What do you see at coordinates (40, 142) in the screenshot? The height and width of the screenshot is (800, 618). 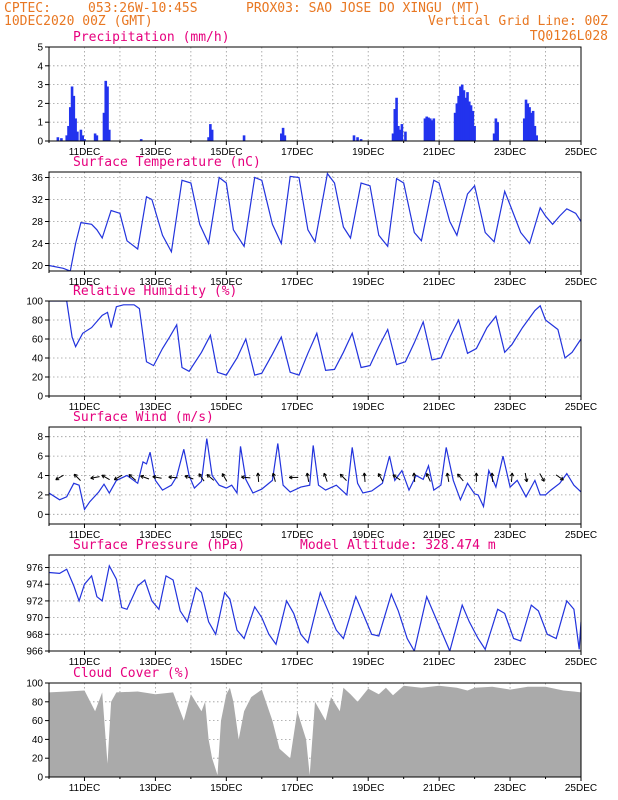 I see `ytick-label-precip: 0` at bounding box center [40, 142].